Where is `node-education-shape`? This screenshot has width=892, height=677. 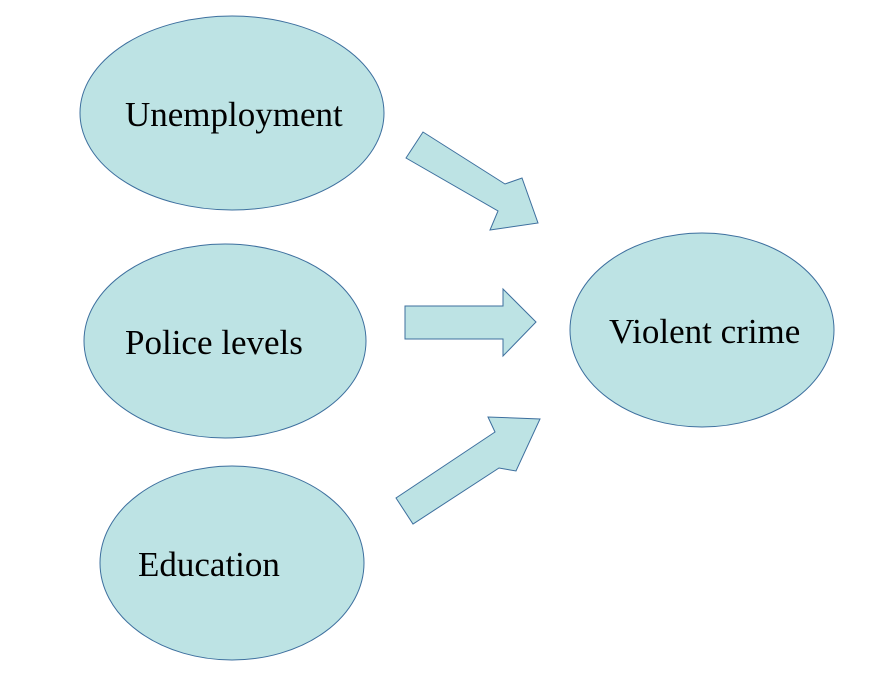
node-education-shape is located at coordinates (232, 563).